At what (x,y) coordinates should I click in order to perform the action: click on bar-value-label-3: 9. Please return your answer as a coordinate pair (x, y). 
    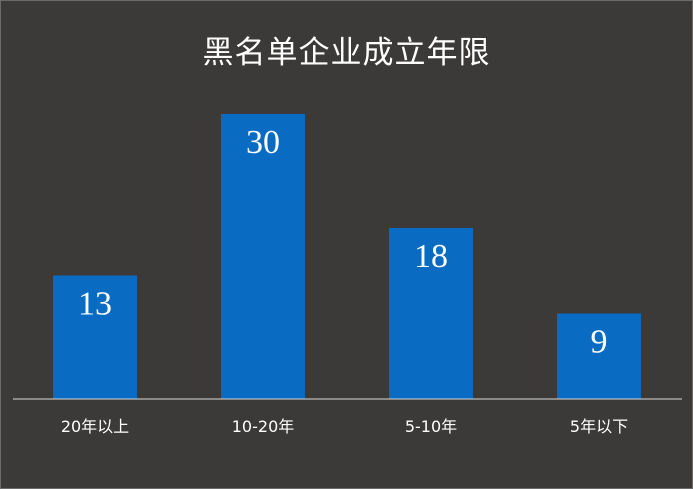
    Looking at the image, I should click on (599, 342).